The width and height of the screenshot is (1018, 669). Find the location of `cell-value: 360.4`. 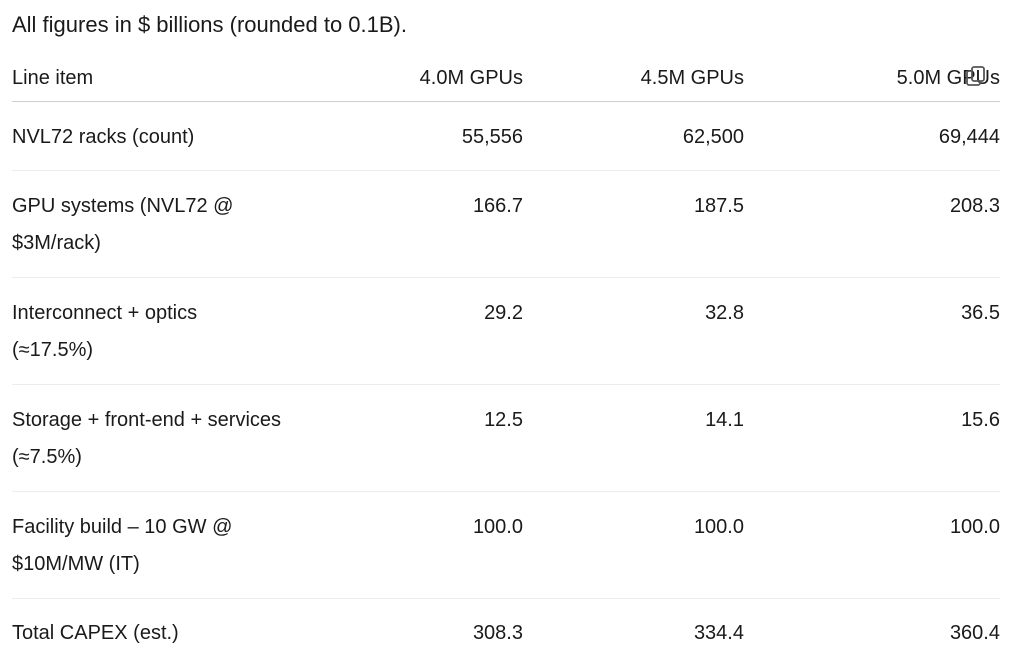

cell-value: 360.4 is located at coordinates (974, 633).